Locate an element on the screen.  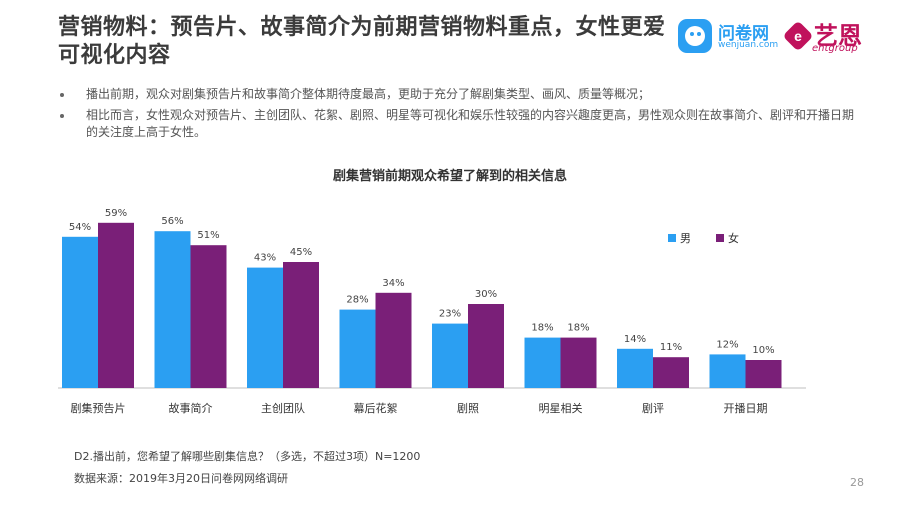
data-label: 14% is located at coordinates (635, 339).